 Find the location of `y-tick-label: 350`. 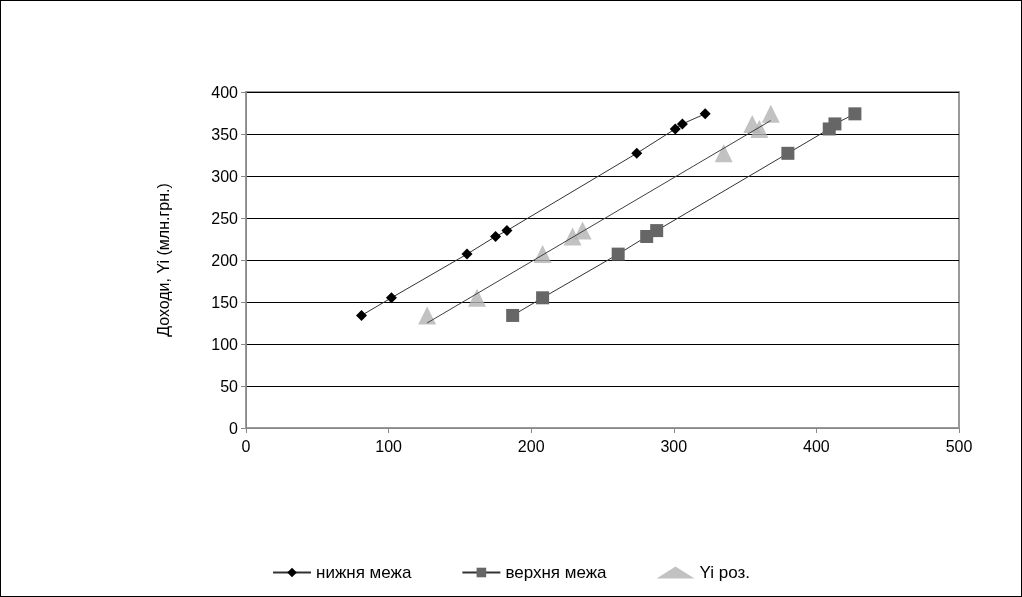

y-tick-label: 350 is located at coordinates (225, 134).